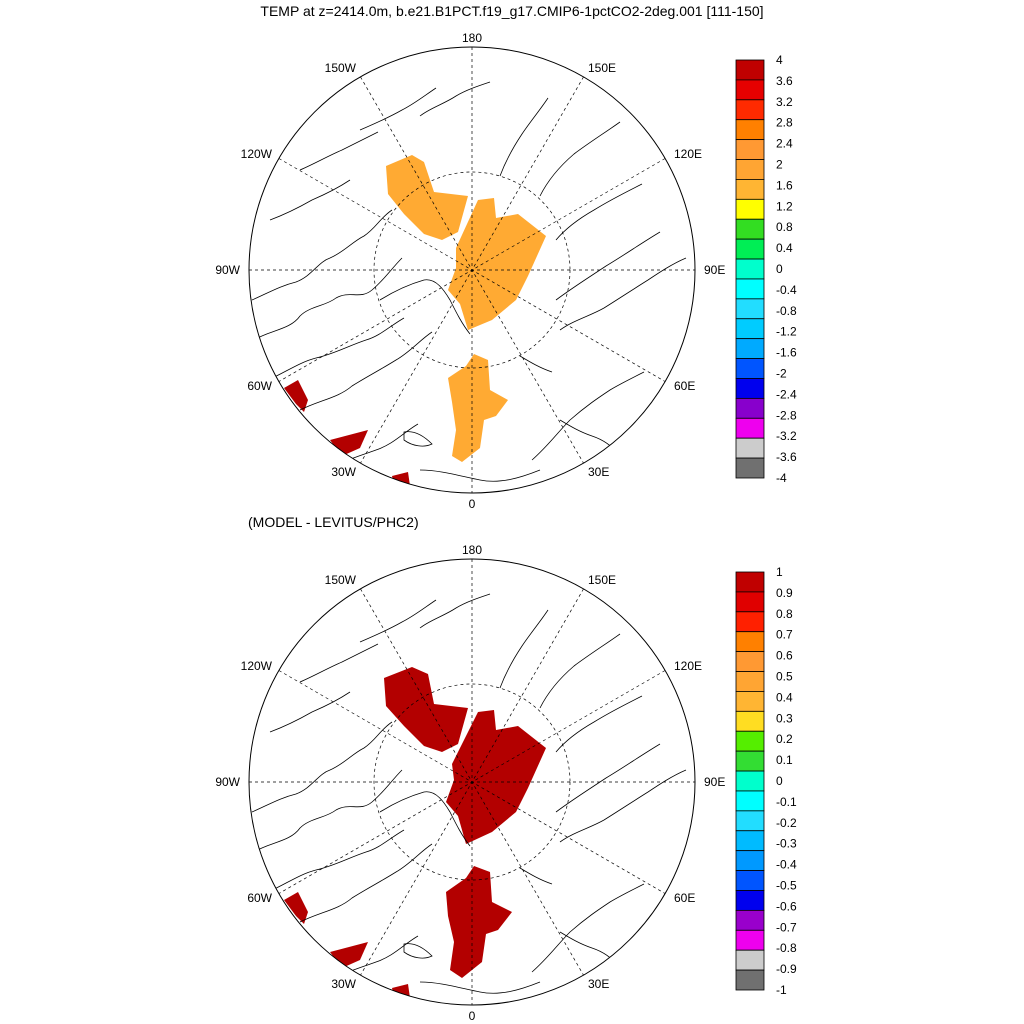  Describe the element at coordinates (784, 739) in the screenshot. I see `colorbar-tick-label: 0.2` at that location.